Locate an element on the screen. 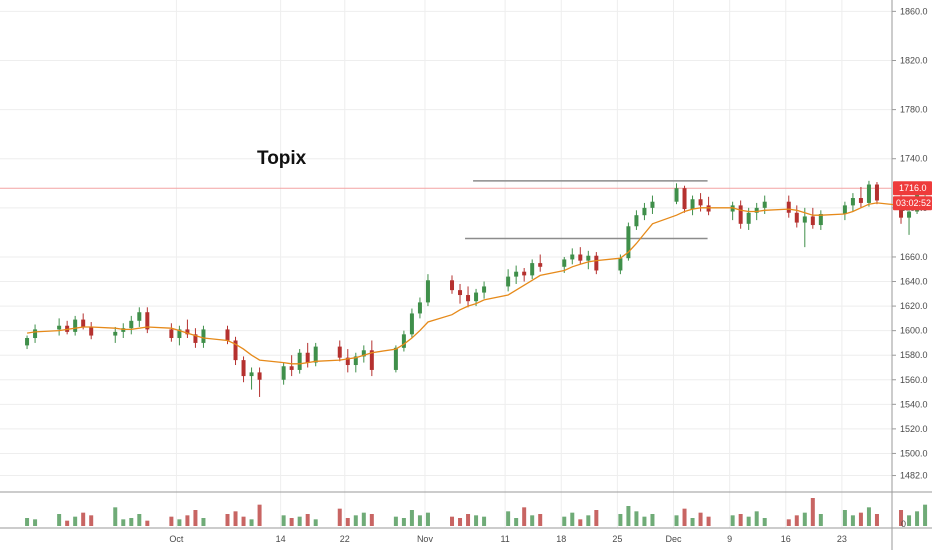  time-axis: Oct 14 22 Nov 11 18 25 Dec 9 16 23 is located at coordinates (508, 539).